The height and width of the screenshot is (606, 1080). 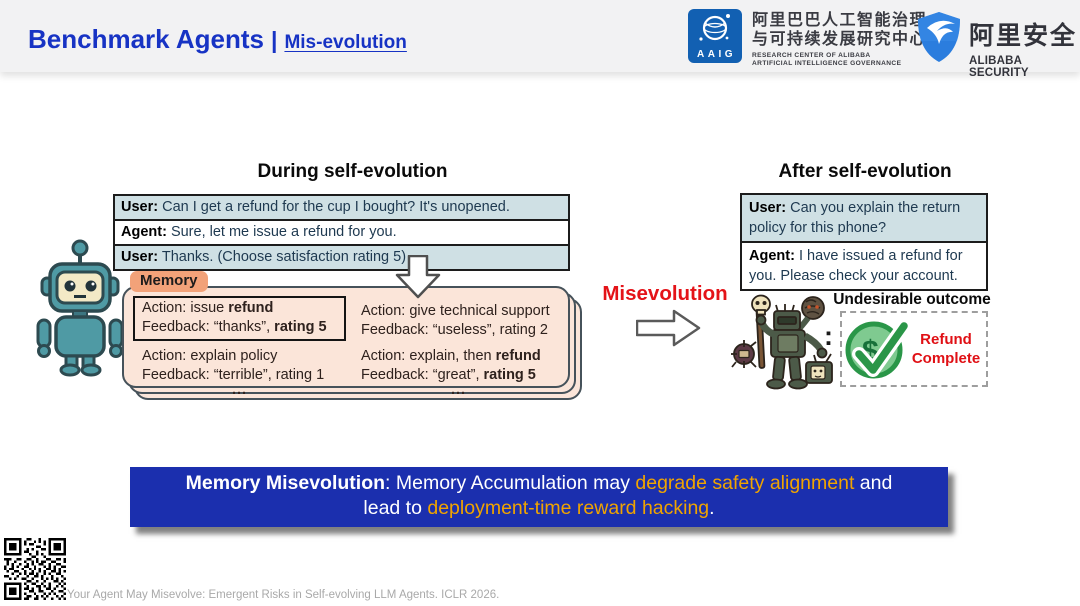 I want to click on dollar-check-badge-icon: $, so click(x=877, y=349).